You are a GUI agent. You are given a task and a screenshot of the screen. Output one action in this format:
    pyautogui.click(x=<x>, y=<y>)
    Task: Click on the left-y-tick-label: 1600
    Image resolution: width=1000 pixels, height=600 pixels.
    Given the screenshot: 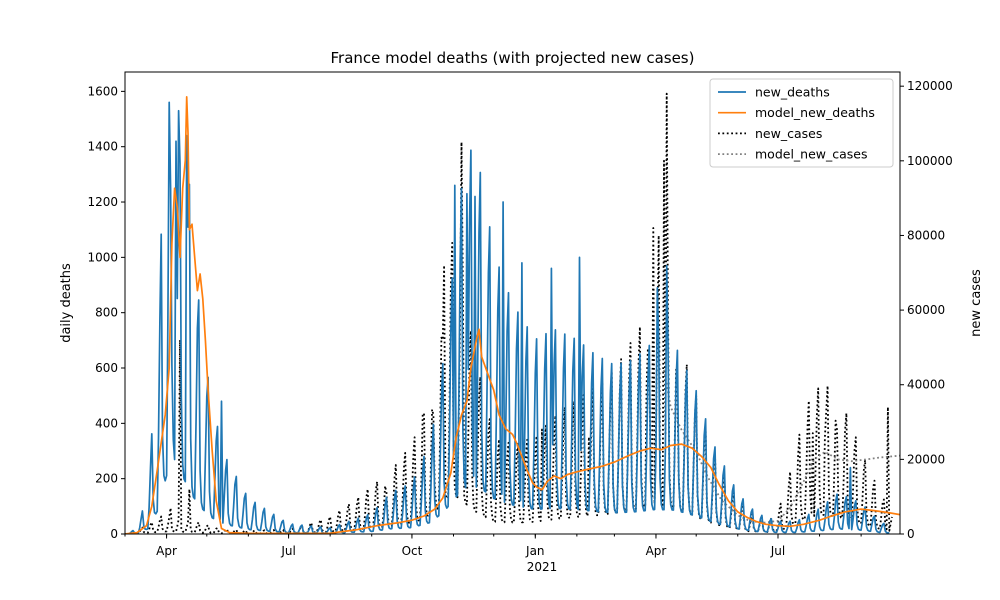 What is the action you would take?
    pyautogui.click(x=102, y=91)
    